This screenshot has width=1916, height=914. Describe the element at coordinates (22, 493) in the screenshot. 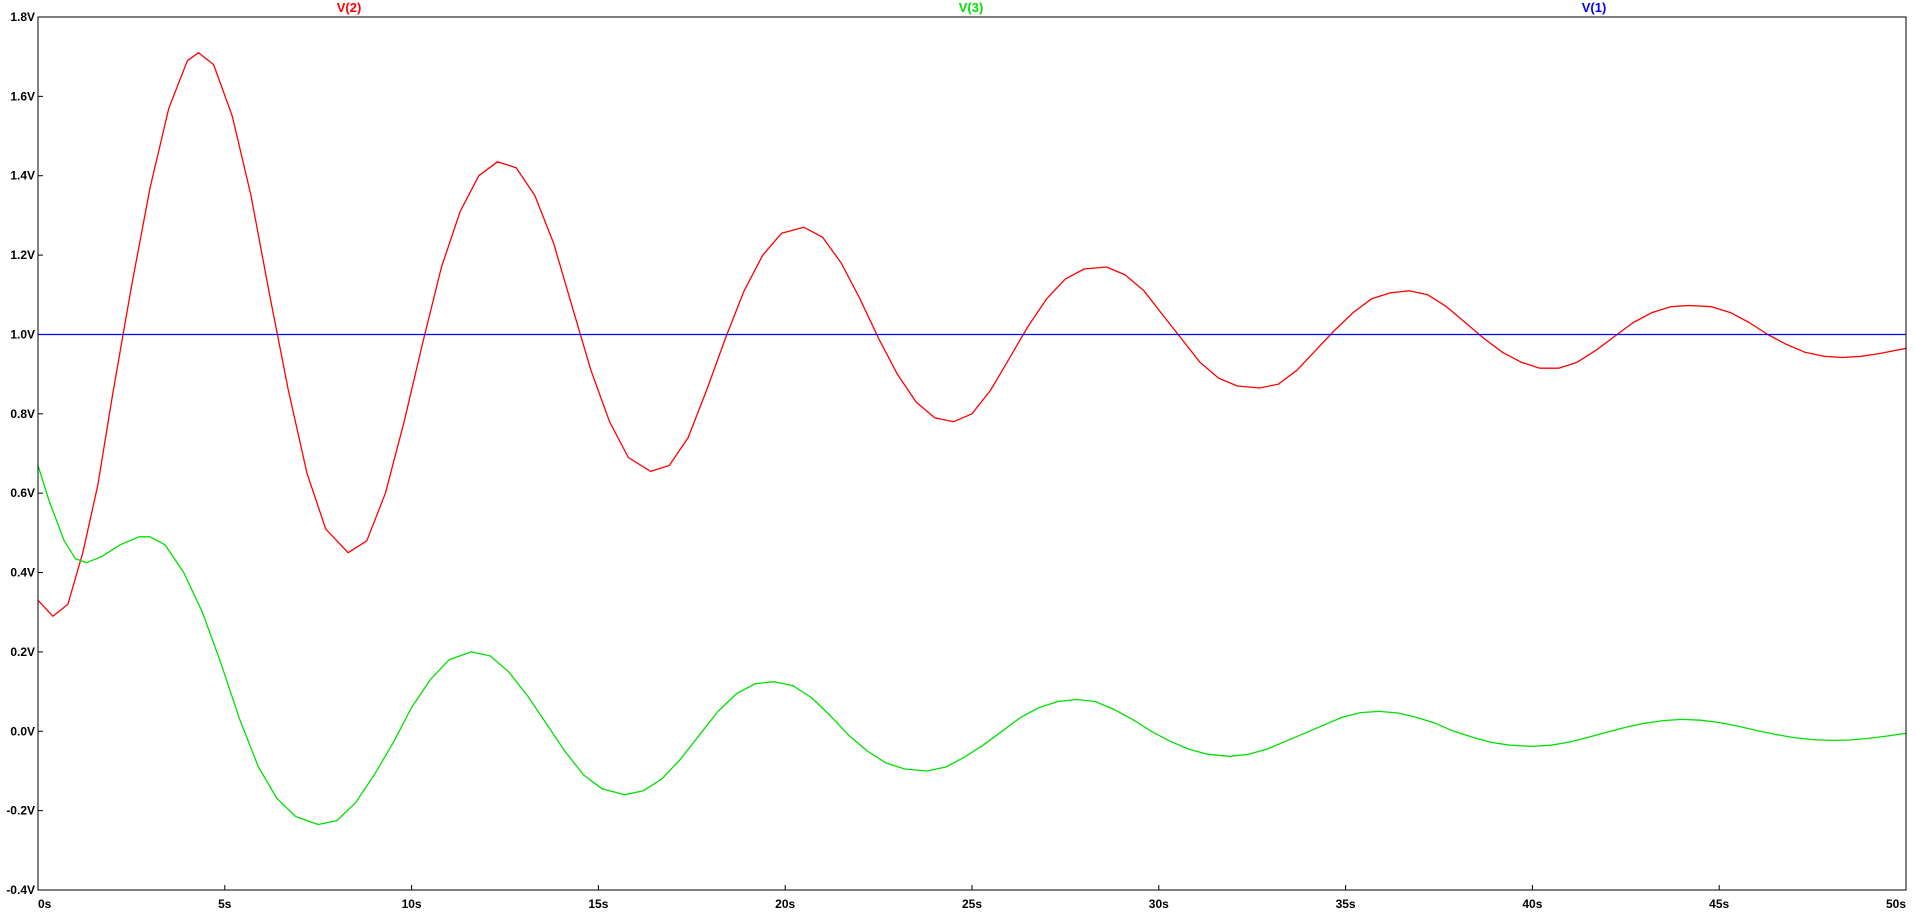

I see `y-tick-label: 0.6V` at that location.